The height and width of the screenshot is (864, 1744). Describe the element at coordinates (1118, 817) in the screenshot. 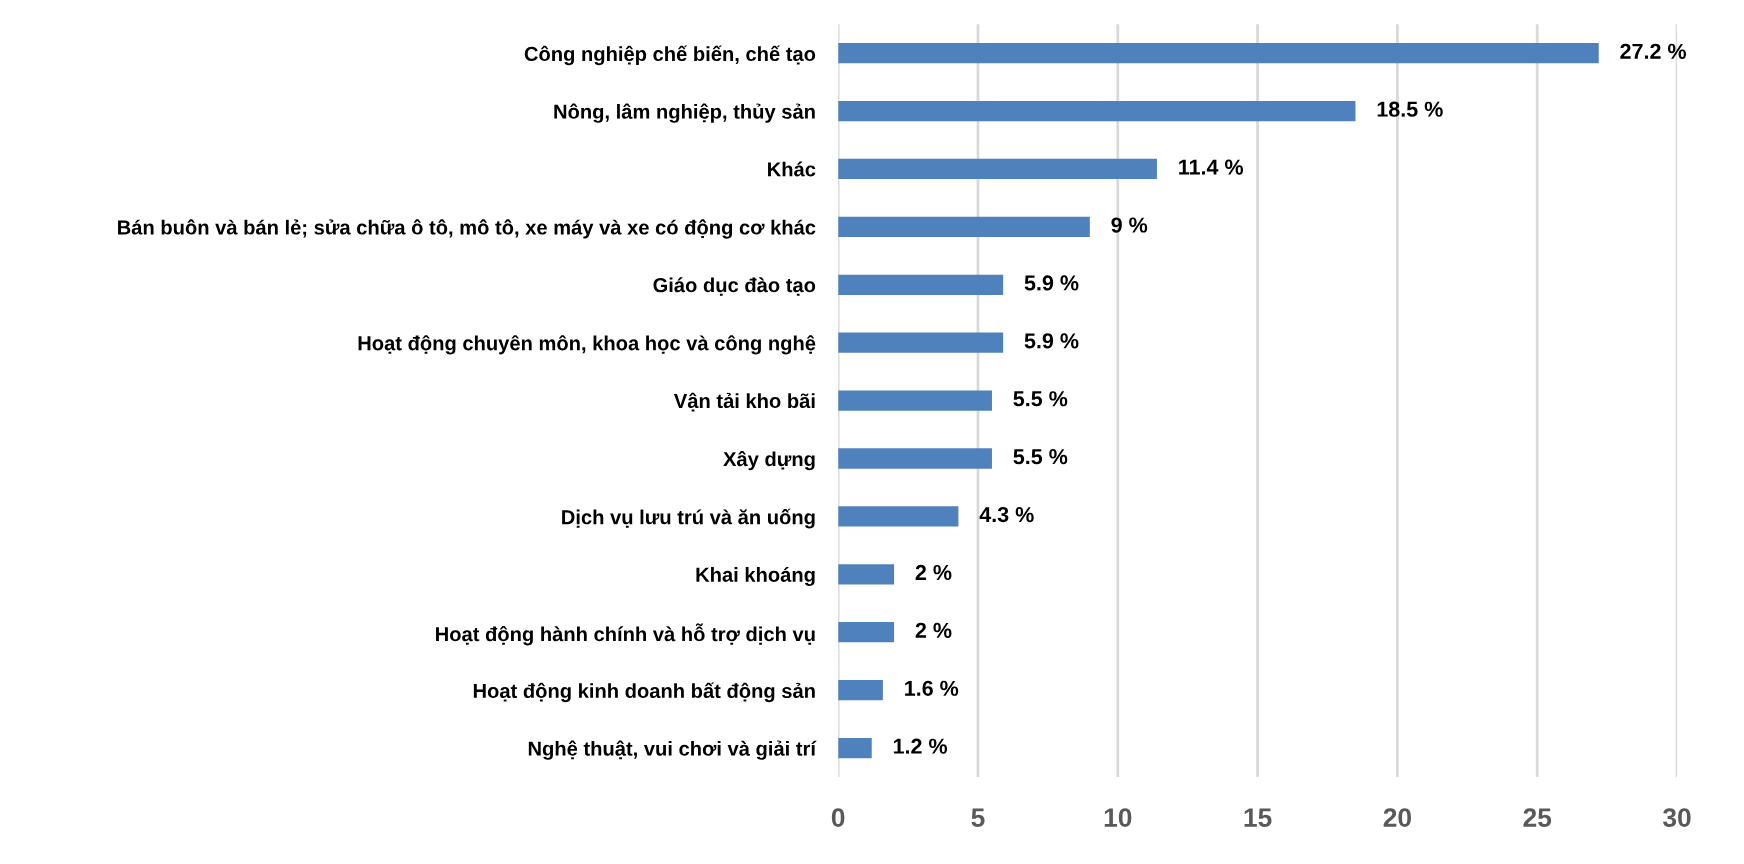

I see `x-tick-label: 10` at that location.